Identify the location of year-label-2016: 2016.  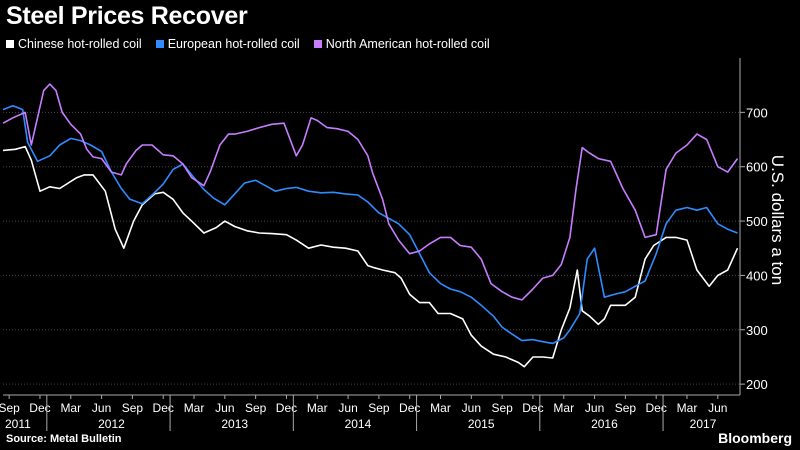
(604, 424).